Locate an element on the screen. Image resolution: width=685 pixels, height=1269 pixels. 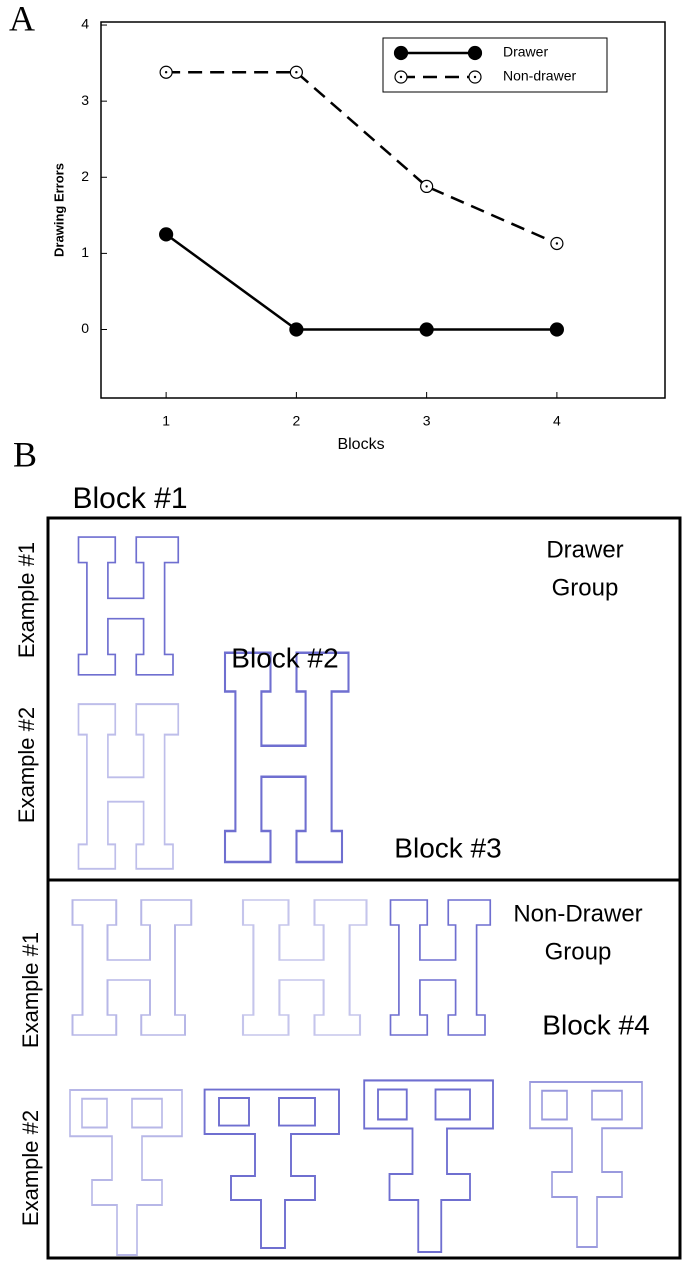
legend-label: Non-drawer is located at coordinates (539, 76).